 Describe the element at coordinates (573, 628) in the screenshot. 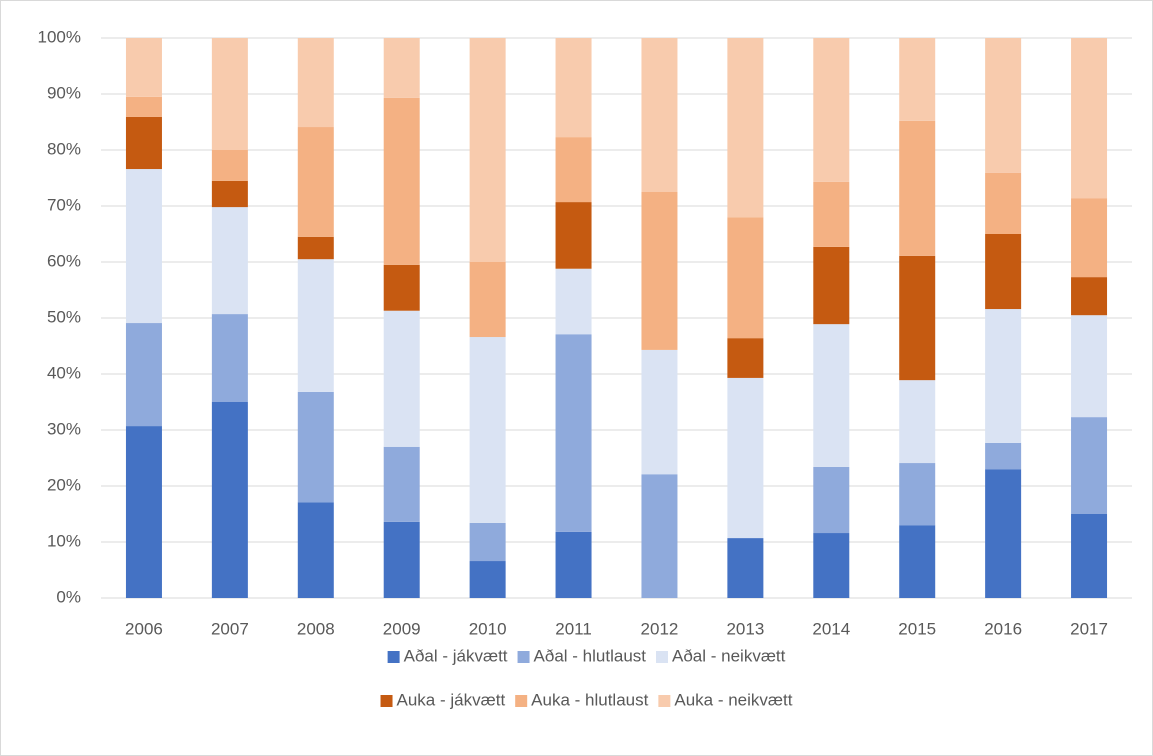

I see `x-tick-label: 2011` at that location.